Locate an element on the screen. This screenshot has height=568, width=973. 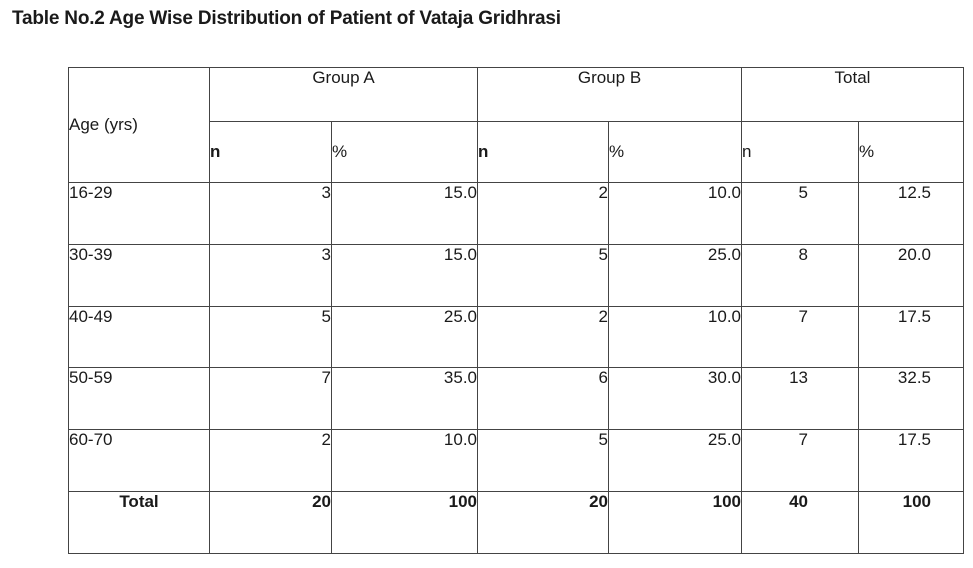
sub-header-row: n % n % n % is located at coordinates (517, 152).